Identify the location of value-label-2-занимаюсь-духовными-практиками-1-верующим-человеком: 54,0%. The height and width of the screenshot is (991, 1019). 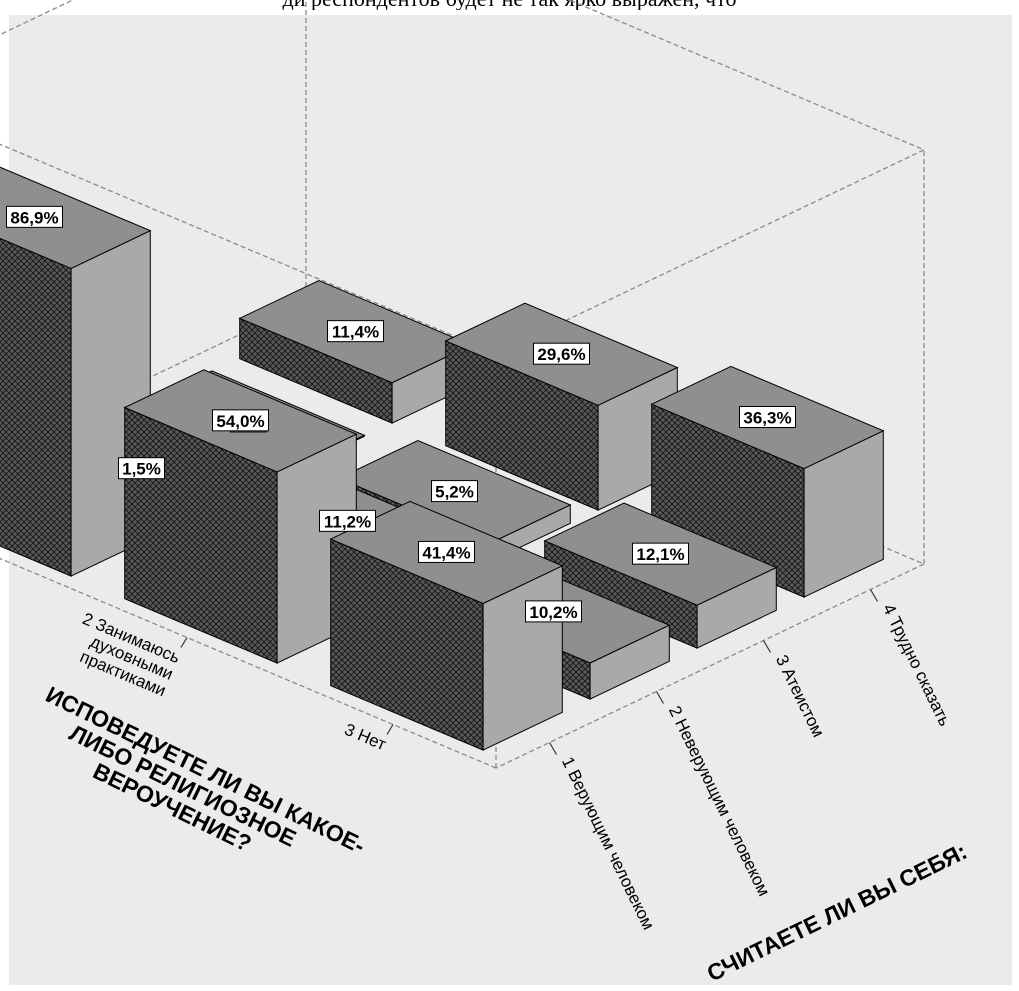
(240, 420).